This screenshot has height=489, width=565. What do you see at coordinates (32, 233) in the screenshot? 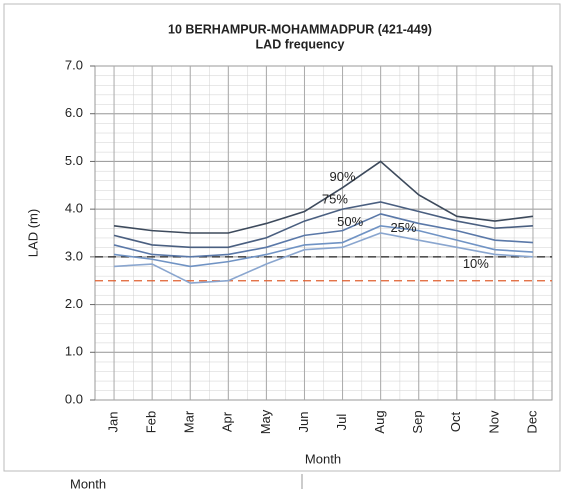
I see `y-axis-label: LAD (m)` at bounding box center [32, 233].